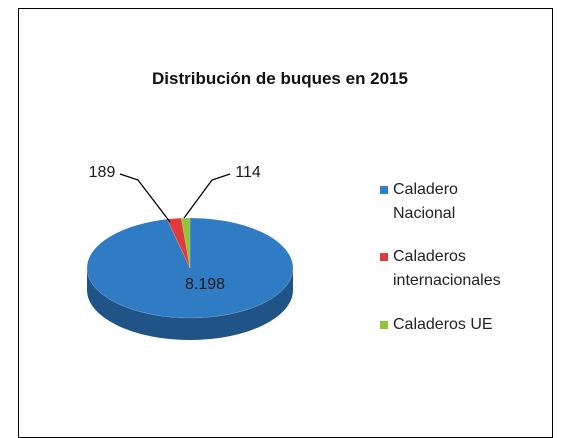 This screenshot has height=438, width=571. I want to click on legend-item: Caladero Nacional, so click(451, 202).